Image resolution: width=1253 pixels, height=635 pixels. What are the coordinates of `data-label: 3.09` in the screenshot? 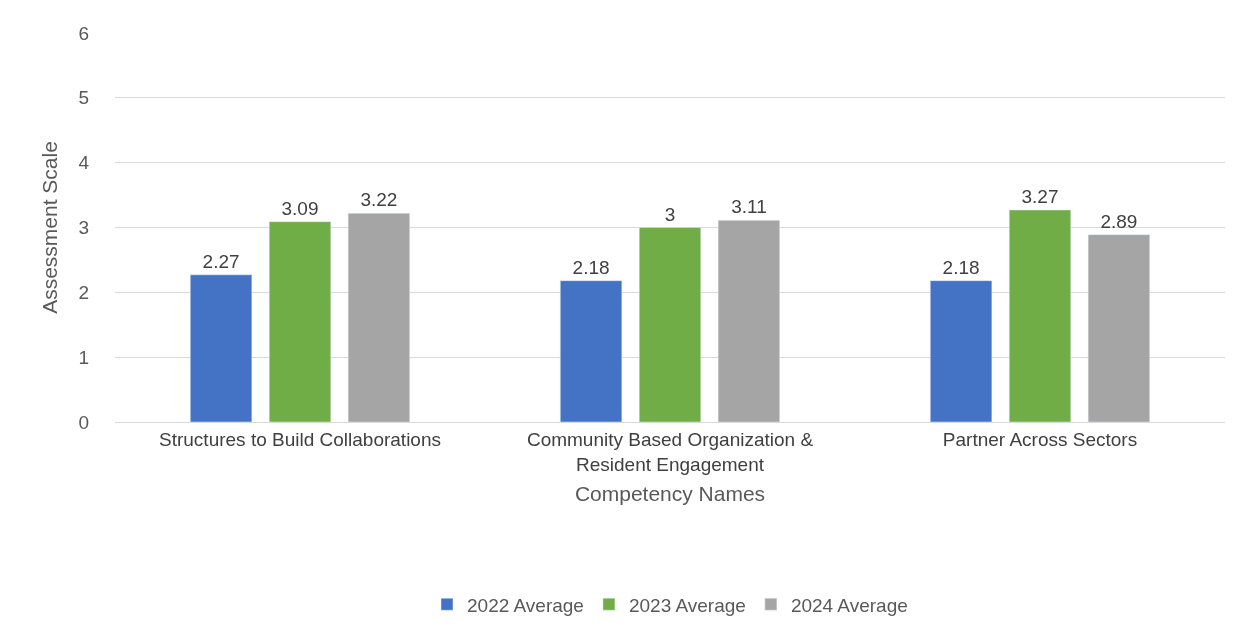 It's located at (300, 208).